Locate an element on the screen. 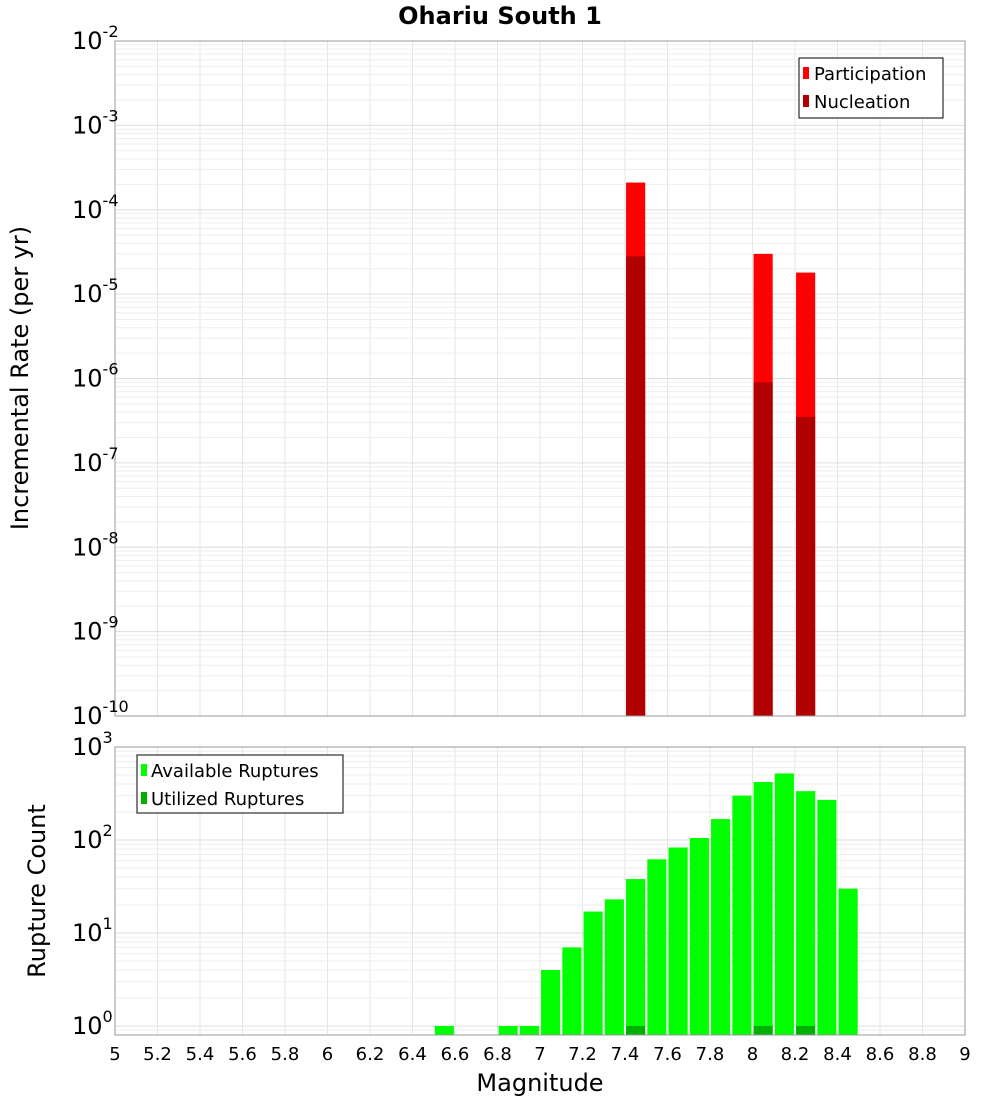  top-y-tick-label: 10⁻⁶ is located at coordinates (95, 376).